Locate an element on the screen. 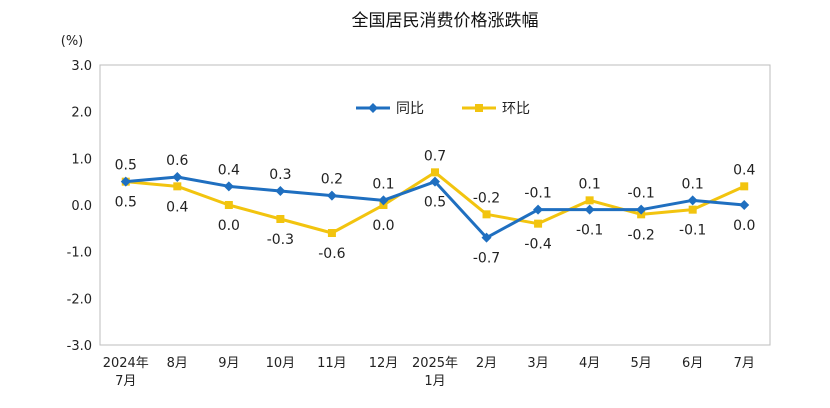 The height and width of the screenshot is (408, 830). y-tick-label: -2.0 is located at coordinates (79, 299).